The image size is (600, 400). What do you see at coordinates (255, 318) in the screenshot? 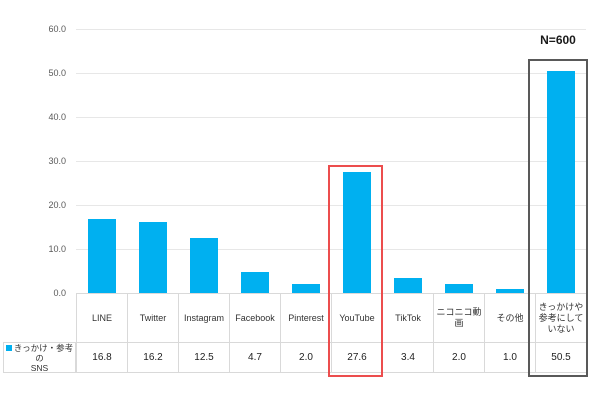
I see `column-header: Facebook` at bounding box center [255, 318].